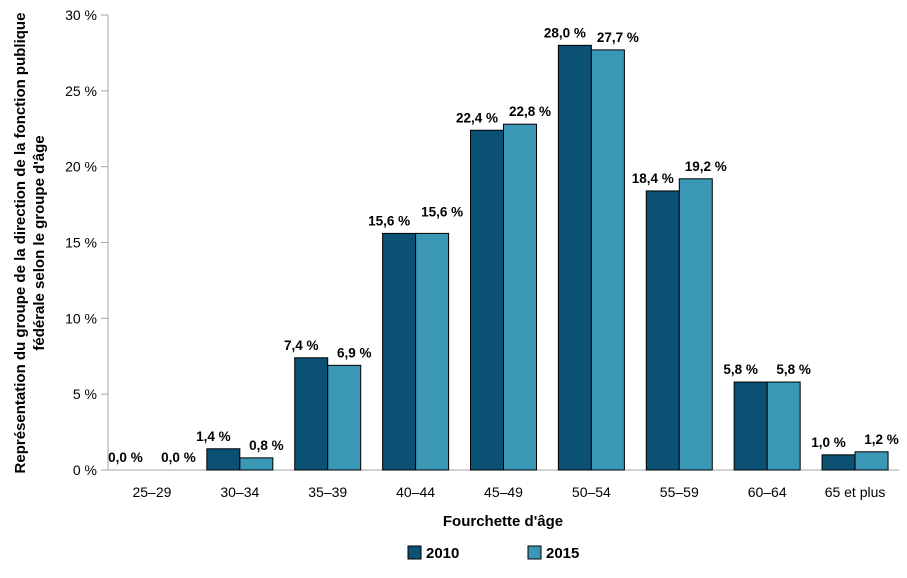 The image size is (907, 578). I want to click on y-tick-label: 10 %, so click(81, 318).